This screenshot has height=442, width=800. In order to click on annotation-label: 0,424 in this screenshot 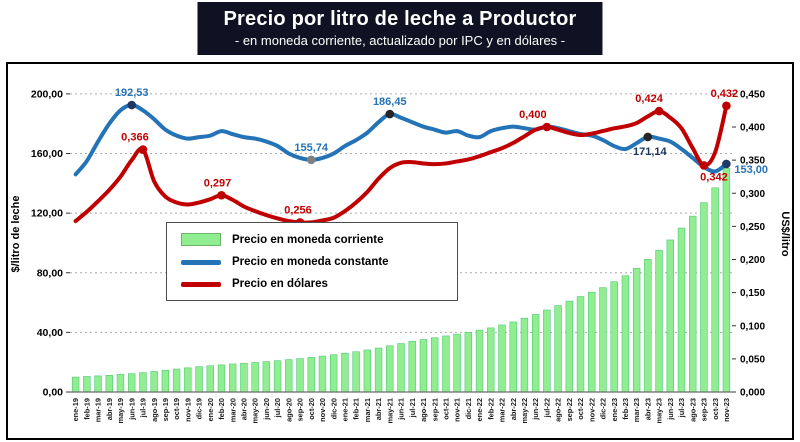, I will do `click(649, 99)`.